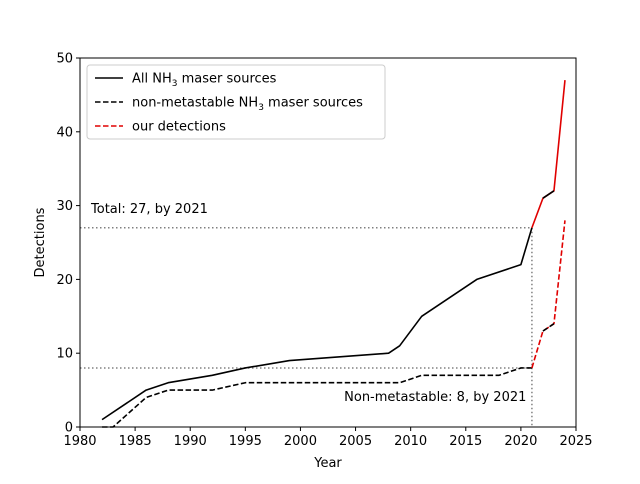  I want to click on x-tick-label-1990: 1990, so click(190, 441).